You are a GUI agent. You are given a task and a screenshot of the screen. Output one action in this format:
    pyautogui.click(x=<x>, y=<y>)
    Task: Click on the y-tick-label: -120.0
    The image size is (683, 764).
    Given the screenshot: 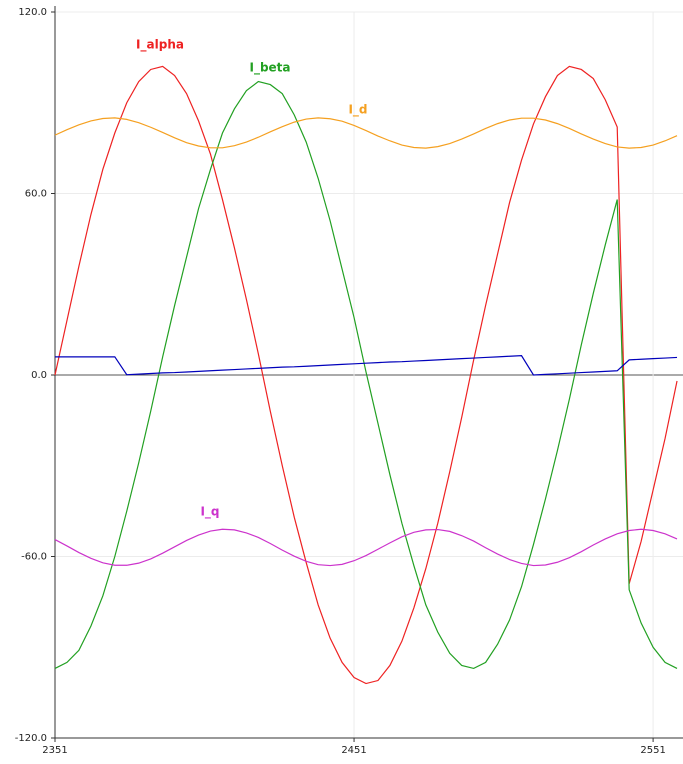 What is the action you would take?
    pyautogui.click(x=31, y=738)
    